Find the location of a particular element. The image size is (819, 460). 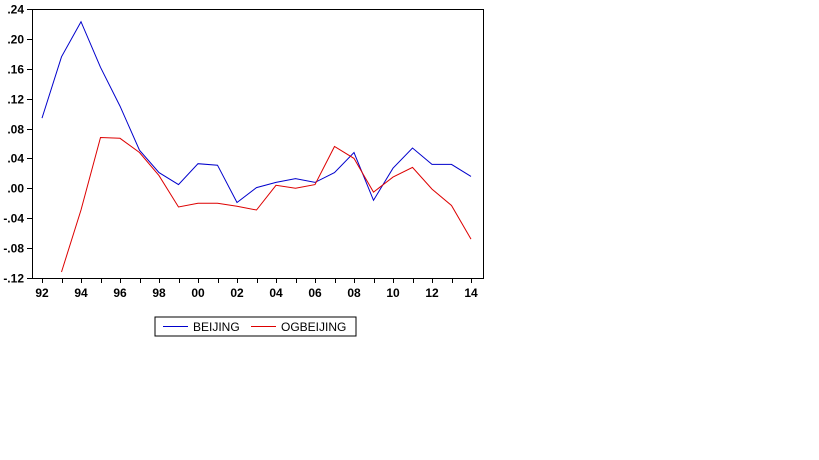

y-tick-label: -.04 is located at coordinates (13, 219).